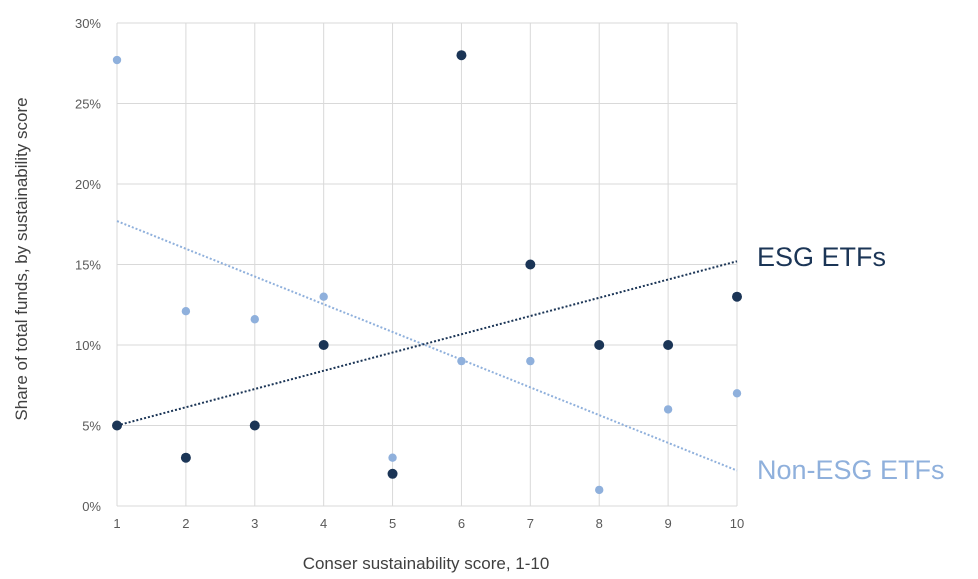  I want to click on series-label-non-esg: Non-ESG ETFs, so click(851, 470).